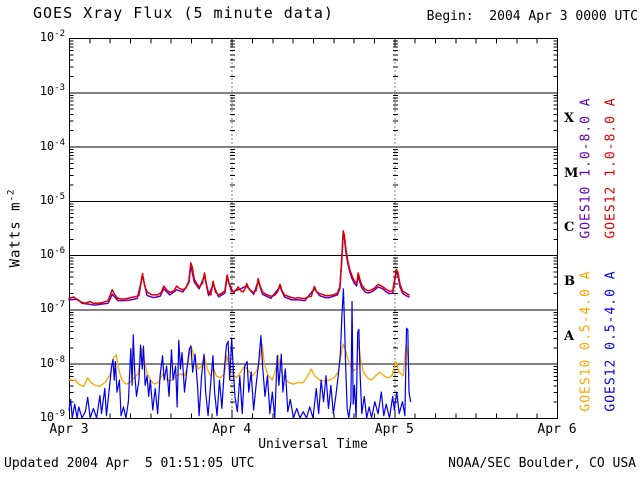  Describe the element at coordinates (52, 362) in the screenshot. I see `y-tick-label: 10⁻⁸` at that location.